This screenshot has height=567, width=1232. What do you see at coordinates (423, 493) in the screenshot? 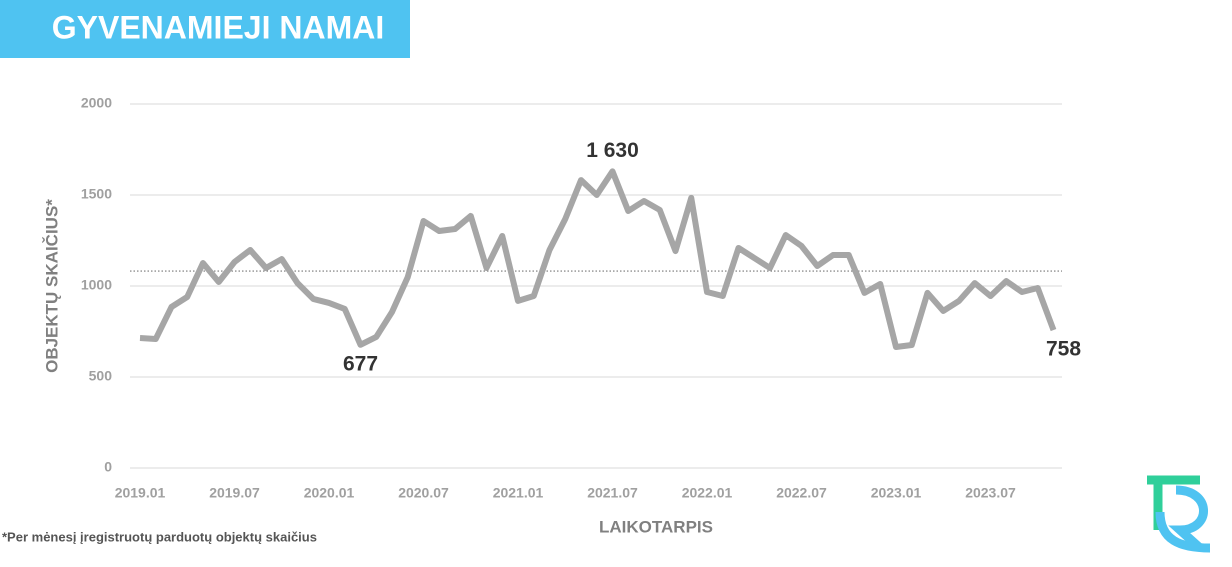
I see `x-tick-label: 2020.07` at bounding box center [423, 493].